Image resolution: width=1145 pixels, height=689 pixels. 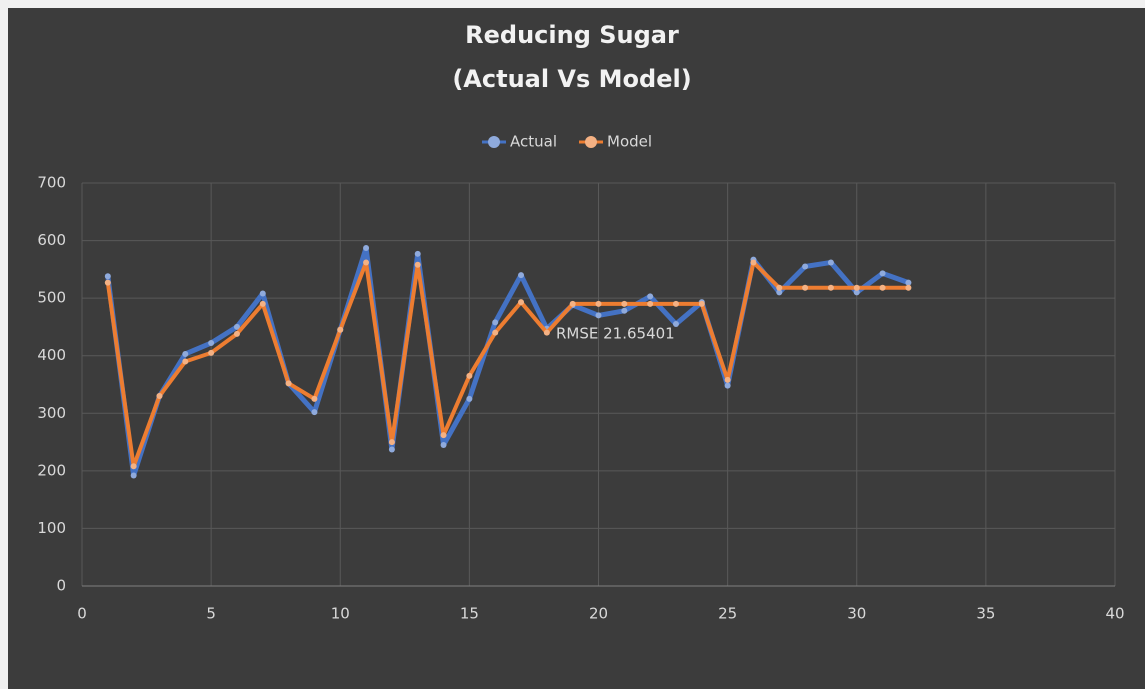 What do you see at coordinates (629, 142) in the screenshot?
I see `legend-label: Model` at bounding box center [629, 142].